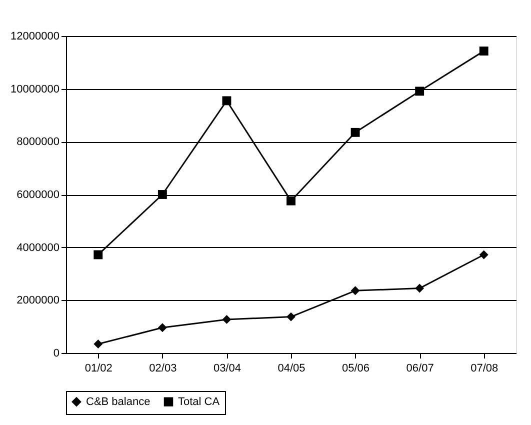  I want to click on x-tick-label: 01/02, so click(98, 368).